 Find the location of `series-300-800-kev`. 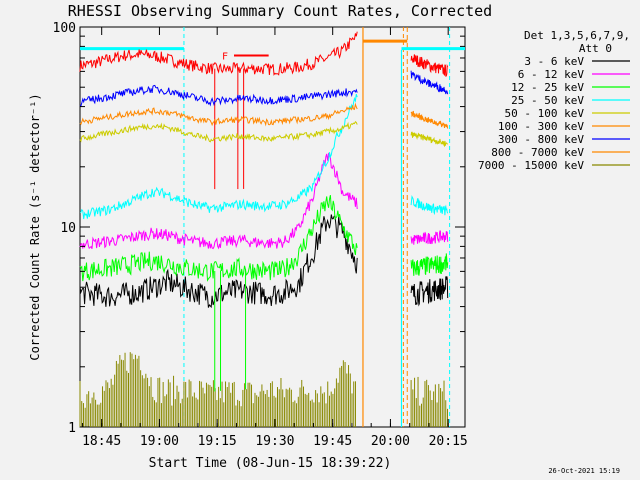

series-300-800-kev is located at coordinates (264, 88).